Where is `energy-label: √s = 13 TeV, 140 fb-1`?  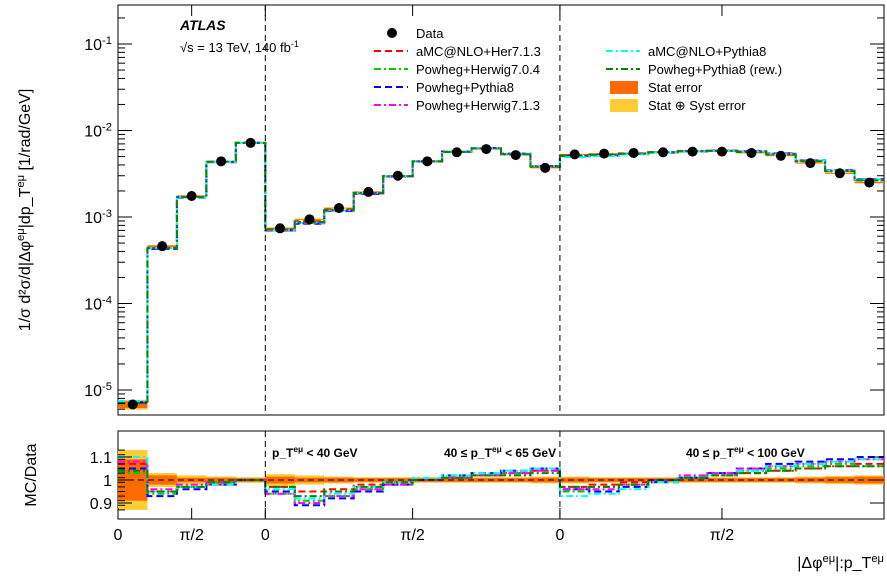
energy-label: √s = 13 TeV, 140 fb-1 is located at coordinates (239, 47).